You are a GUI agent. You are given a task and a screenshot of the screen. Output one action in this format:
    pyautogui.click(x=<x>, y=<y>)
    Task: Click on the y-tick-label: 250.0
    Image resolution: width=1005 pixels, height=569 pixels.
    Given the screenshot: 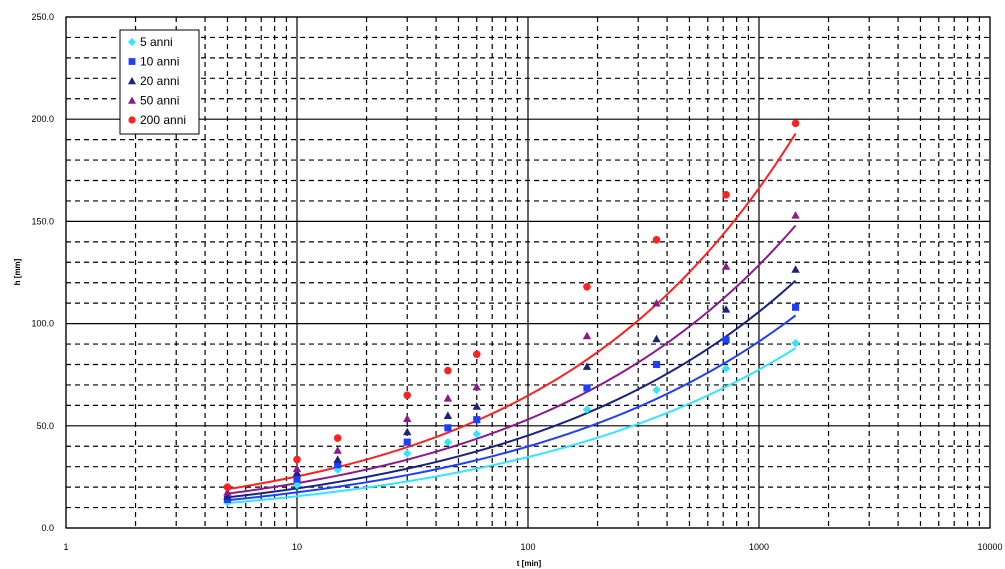 What is the action you would take?
    pyautogui.click(x=42, y=17)
    